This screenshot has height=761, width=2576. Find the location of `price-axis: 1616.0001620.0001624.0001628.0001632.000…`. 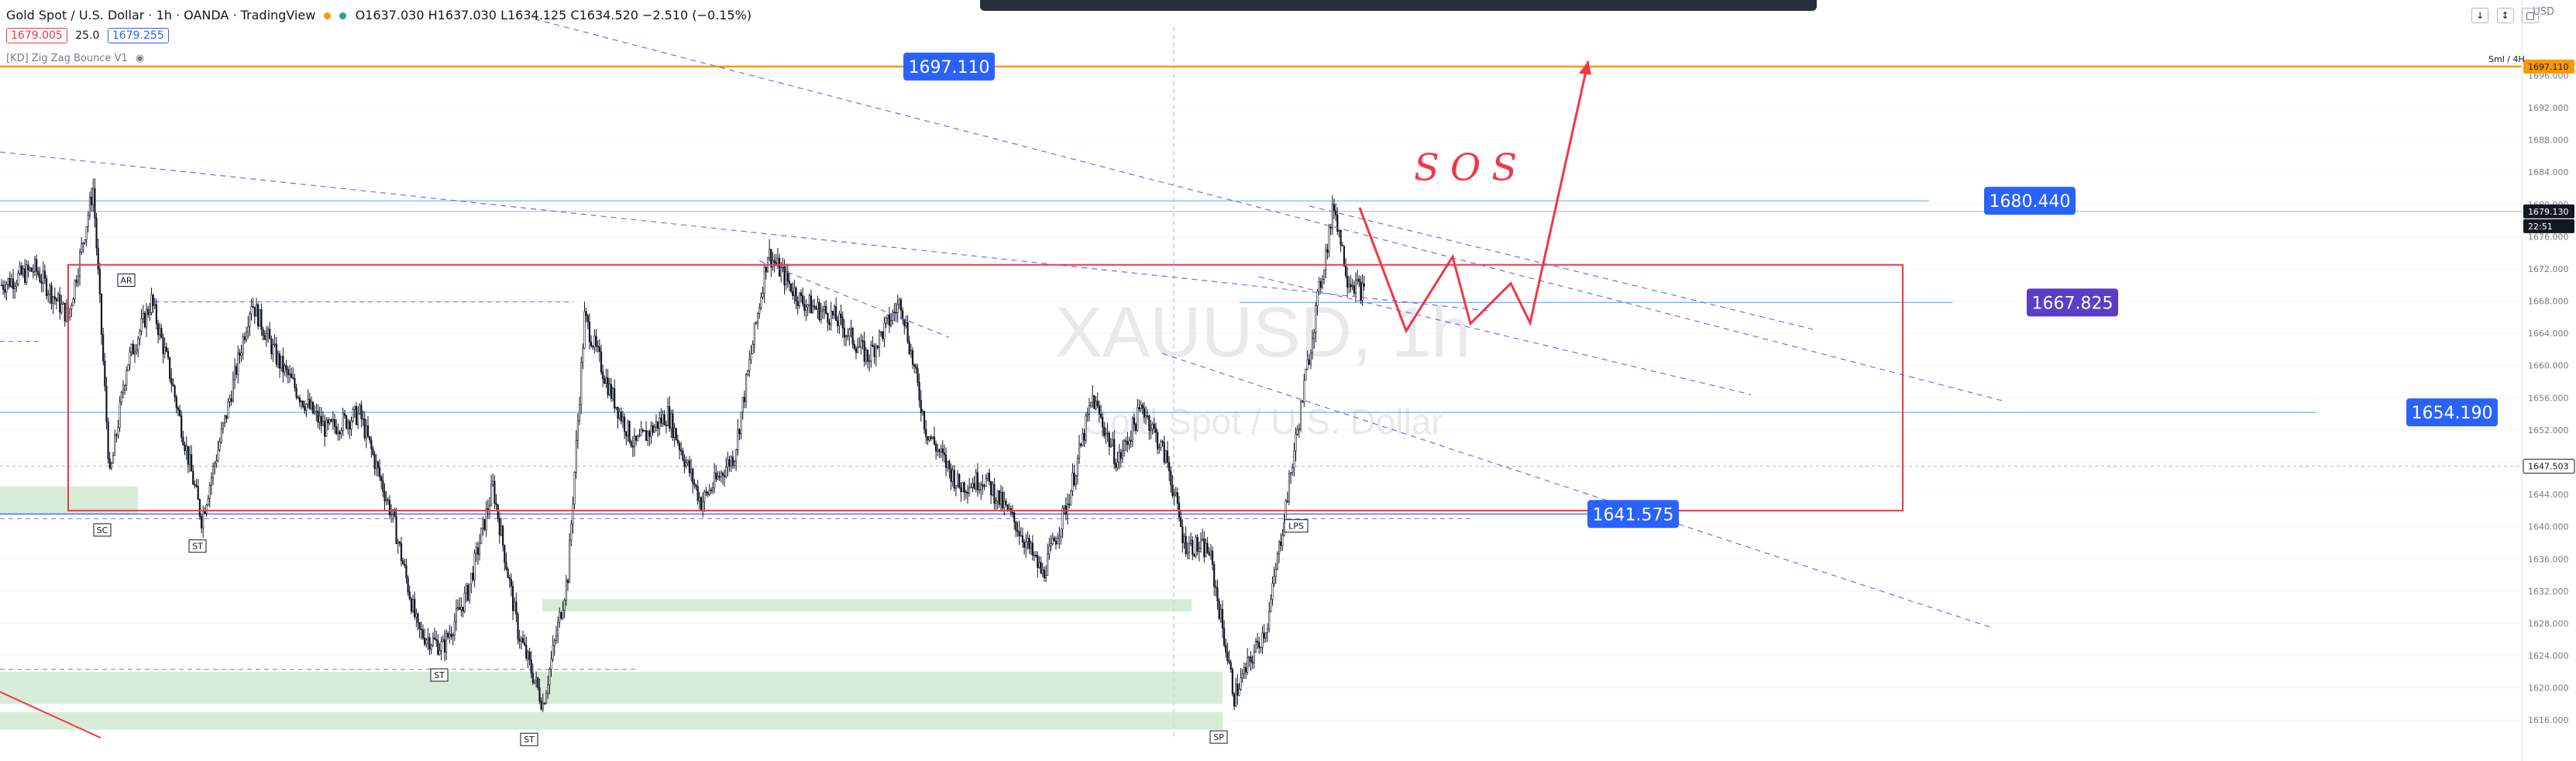

price-axis: 1616.0001620.0001624.0001628.0001632.000… is located at coordinates (2548, 380).